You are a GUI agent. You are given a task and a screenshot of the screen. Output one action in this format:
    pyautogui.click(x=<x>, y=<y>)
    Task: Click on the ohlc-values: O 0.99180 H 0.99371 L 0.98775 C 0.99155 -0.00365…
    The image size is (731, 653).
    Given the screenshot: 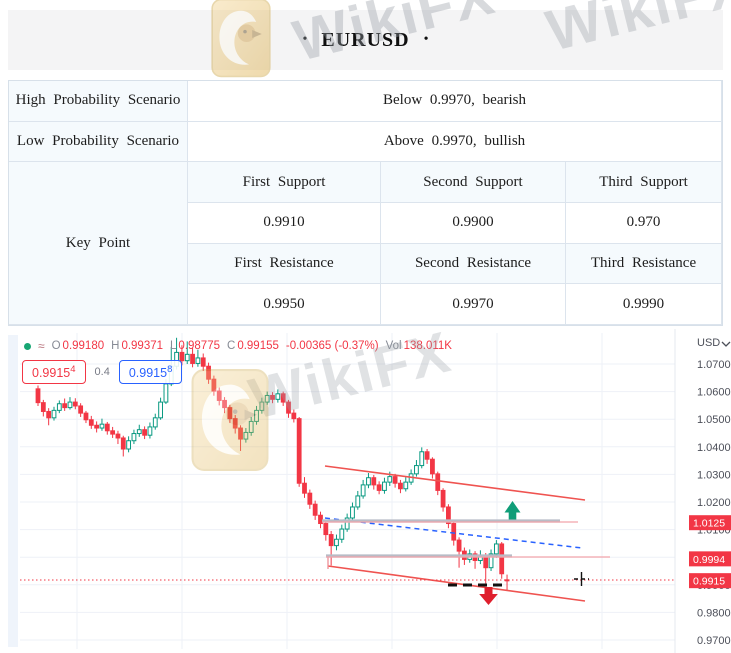 What is the action you would take?
    pyautogui.click(x=251, y=346)
    